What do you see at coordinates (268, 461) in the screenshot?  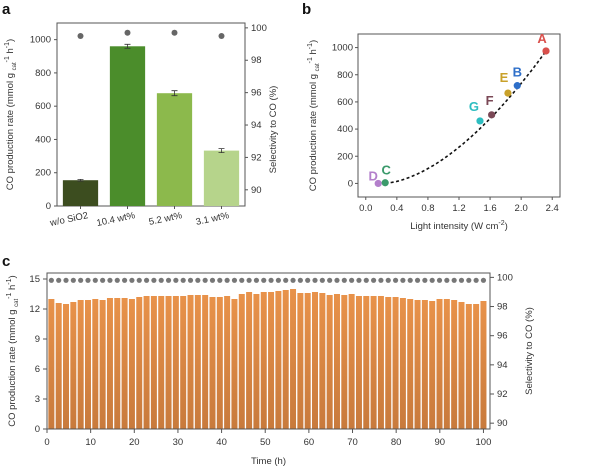 I see `x-axis-label: Time (h)` at bounding box center [268, 461].